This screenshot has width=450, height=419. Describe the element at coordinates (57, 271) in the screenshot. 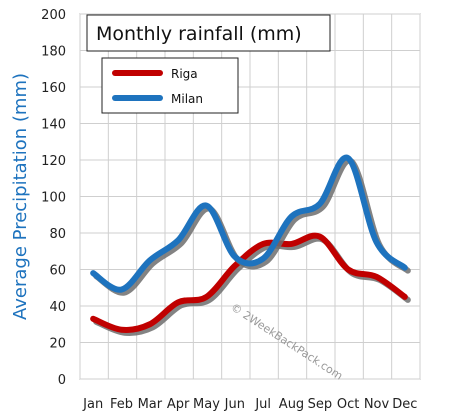

I see `y-tick-label: 60` at that location.